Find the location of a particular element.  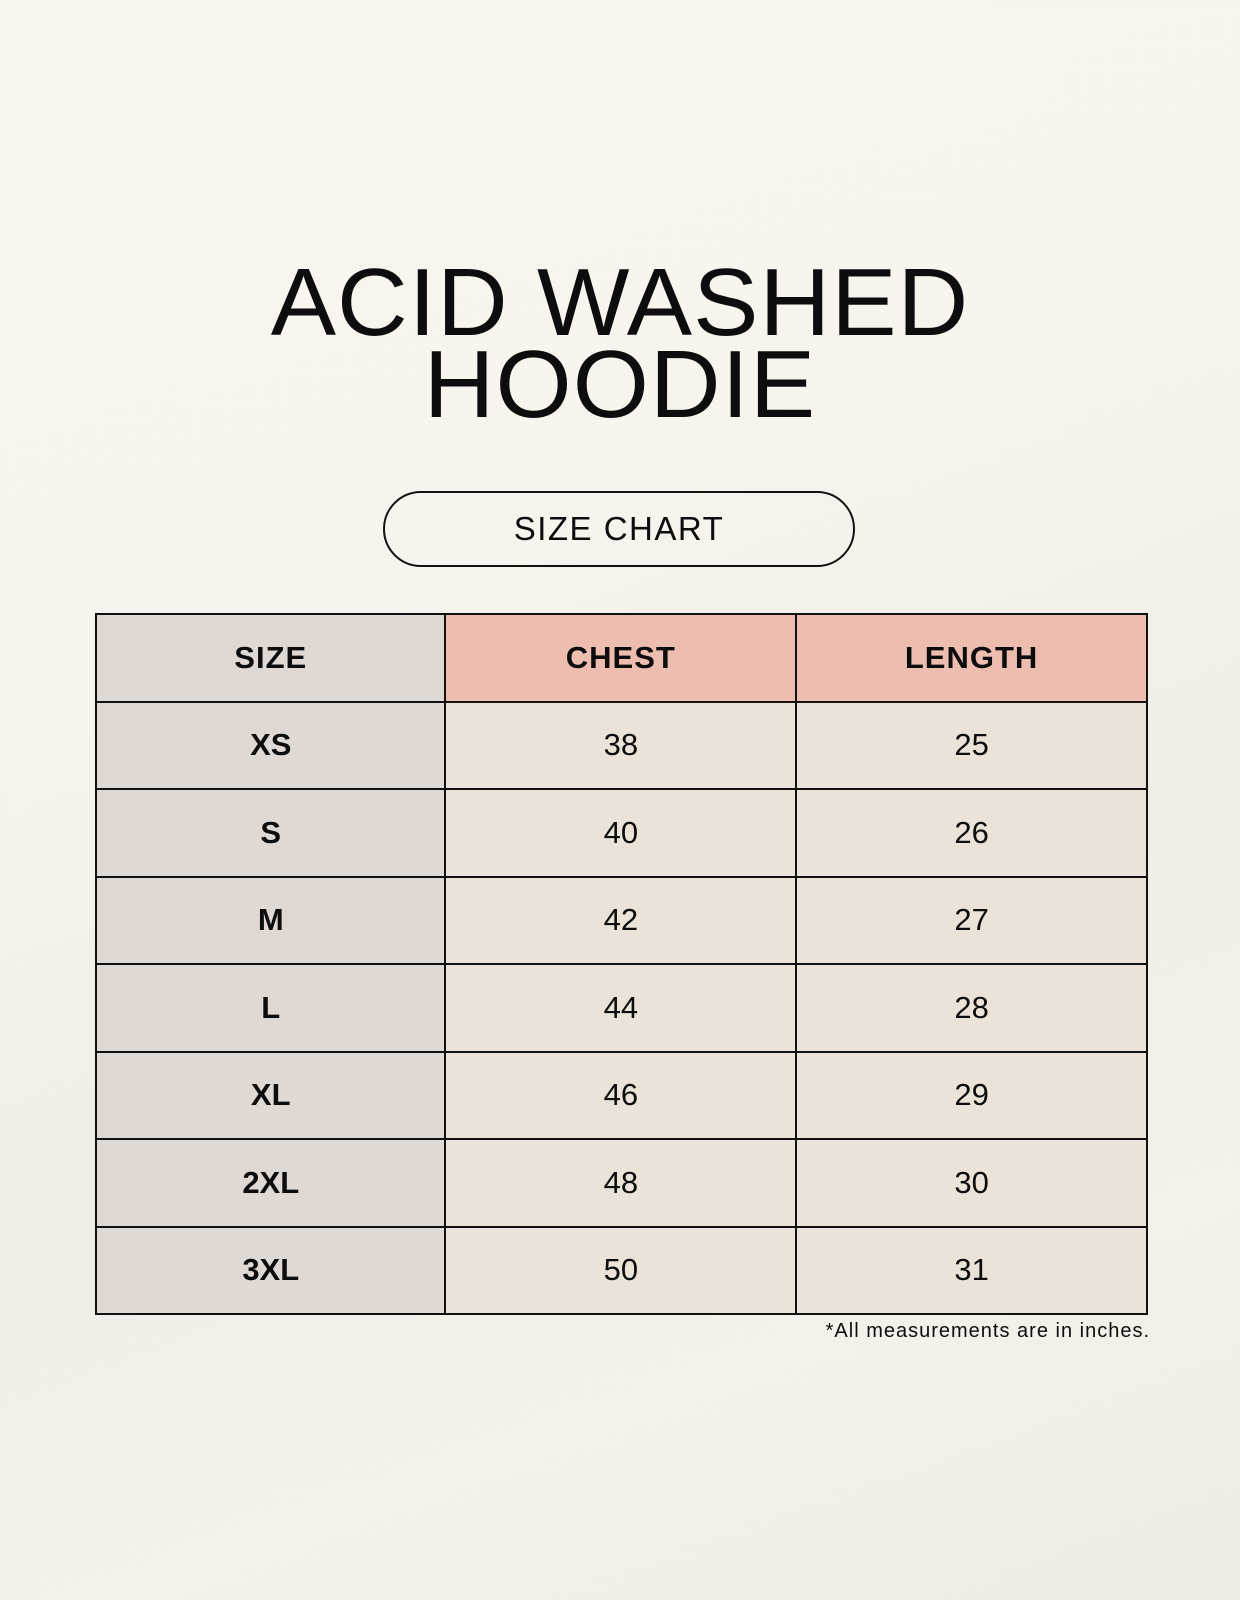

cell-length: 25 is located at coordinates (971, 745).